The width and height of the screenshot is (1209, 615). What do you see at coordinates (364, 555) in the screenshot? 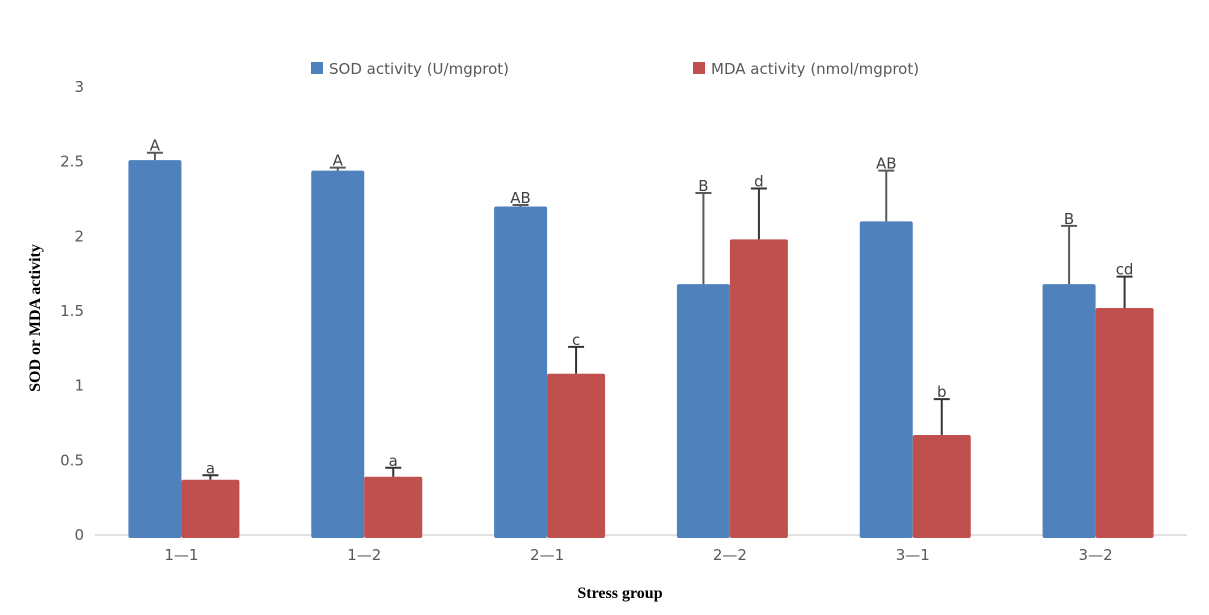
I see `x-tick-label: 1—2` at bounding box center [364, 555].